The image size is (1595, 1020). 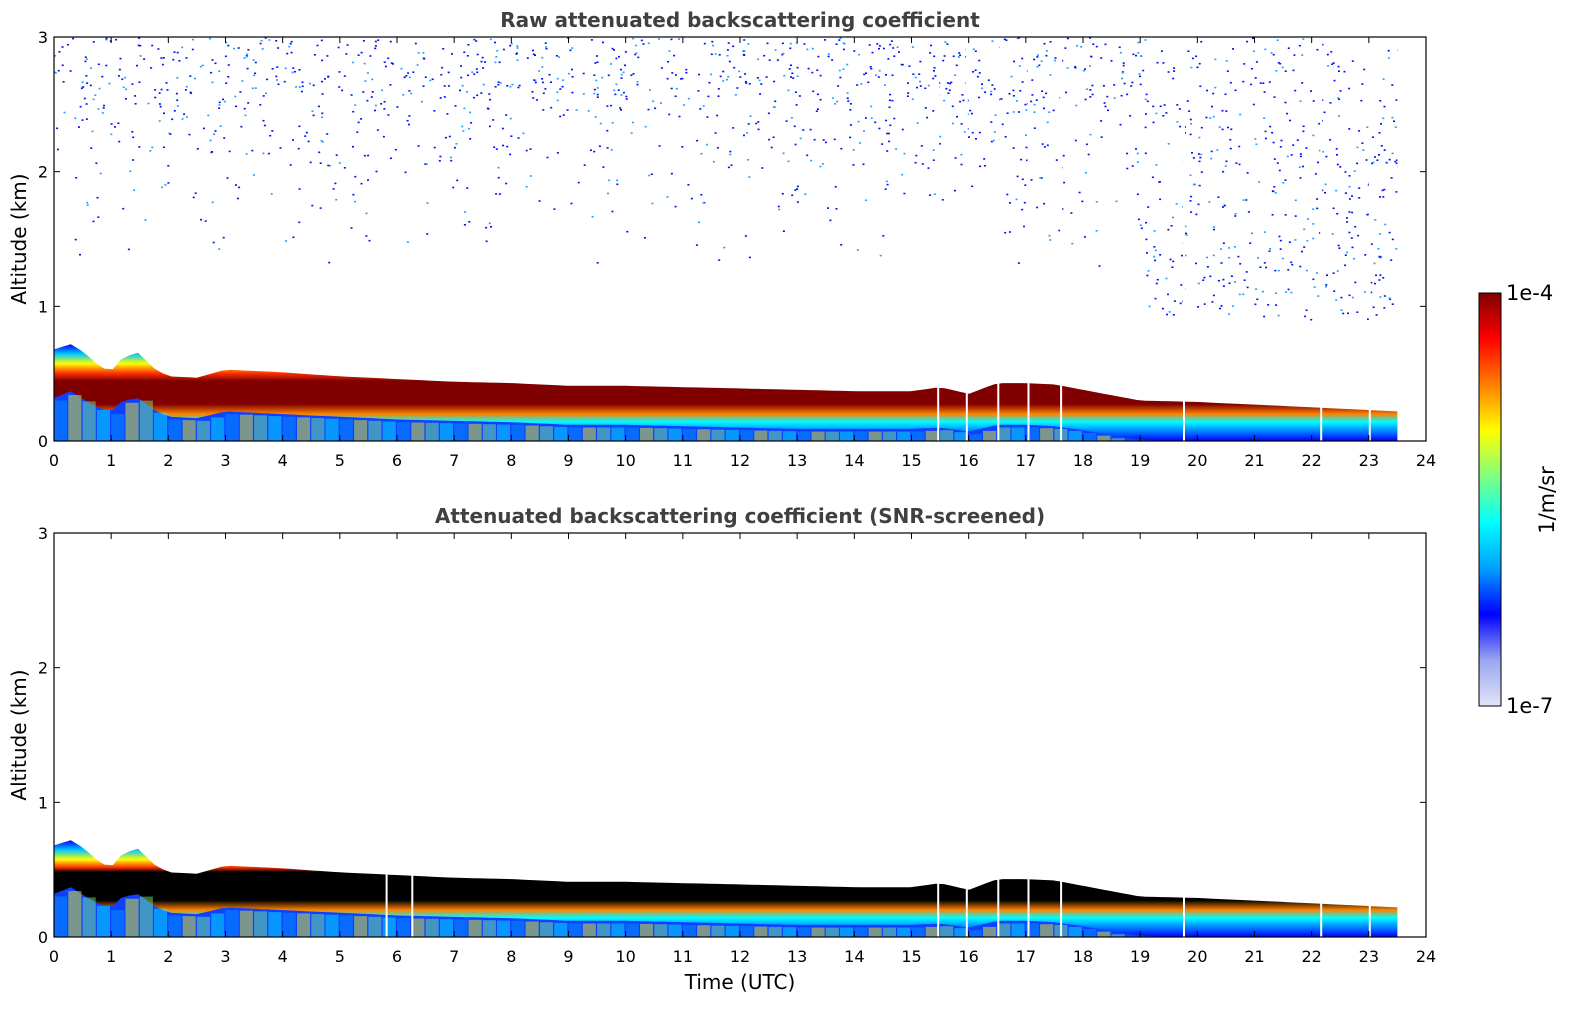 I want to click on x-tick-label: 2, so click(x=168, y=956).